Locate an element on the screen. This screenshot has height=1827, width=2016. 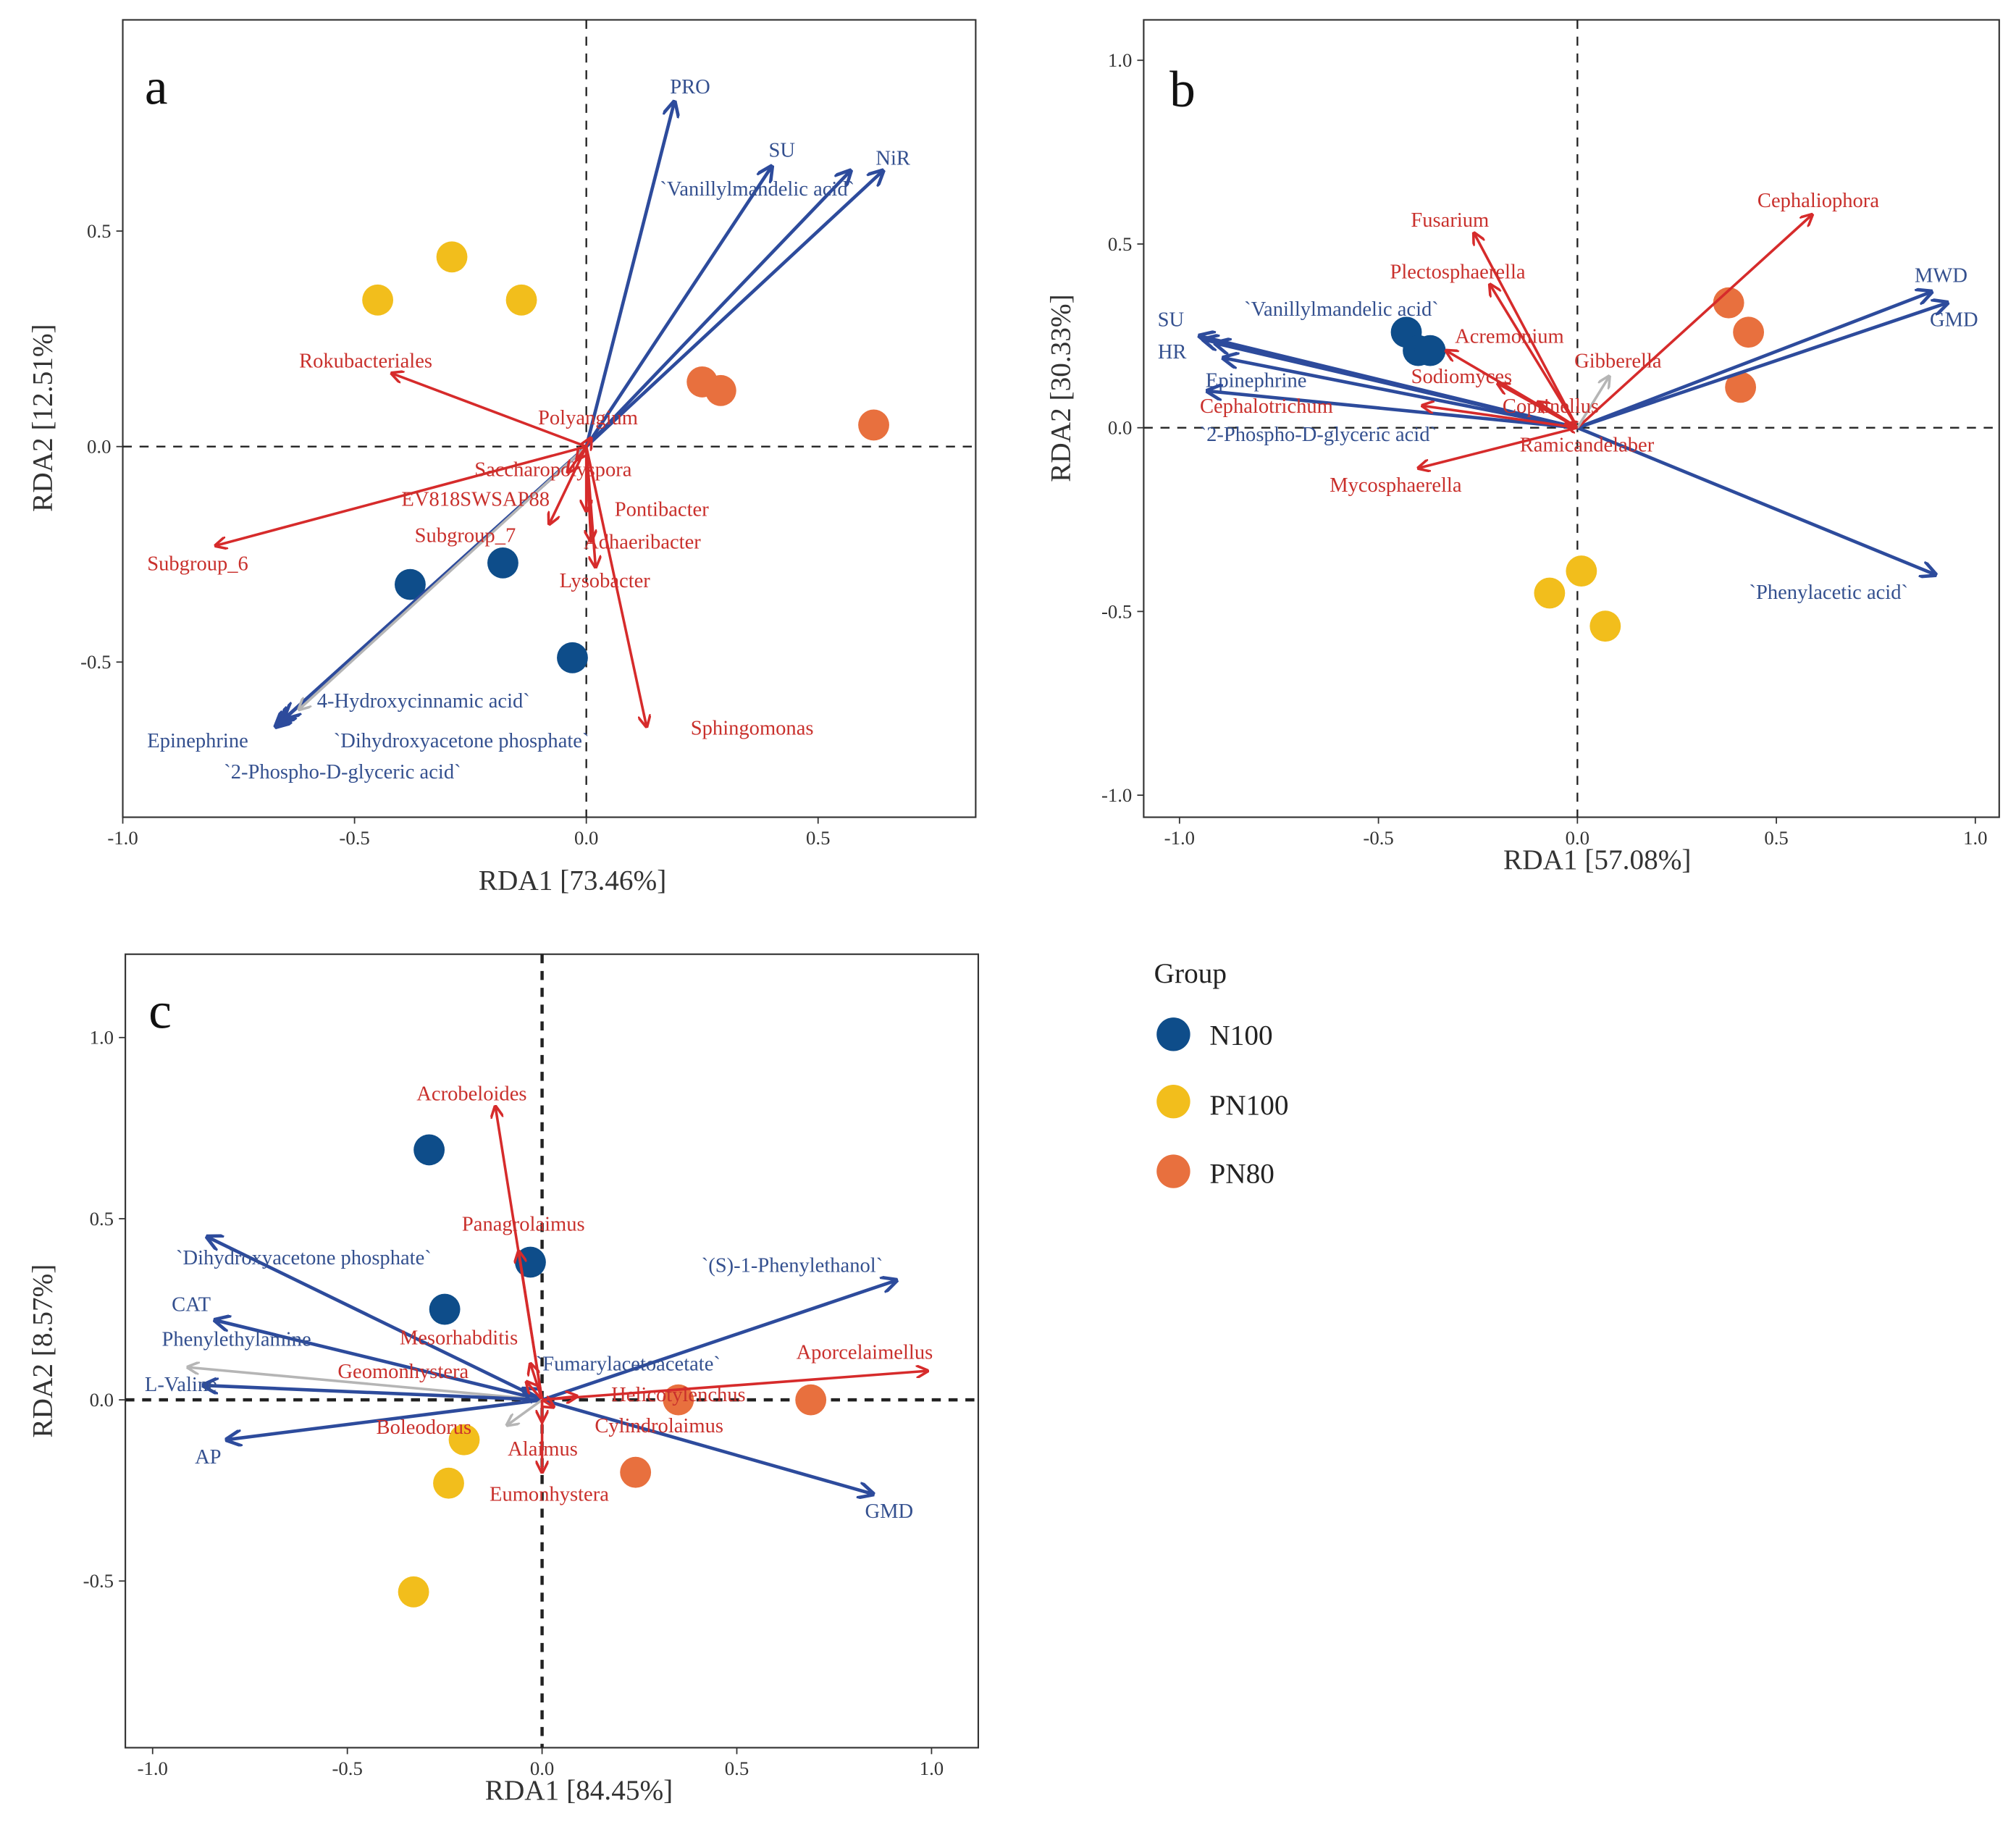
vector-label: AP is located at coordinates (208, 1457).